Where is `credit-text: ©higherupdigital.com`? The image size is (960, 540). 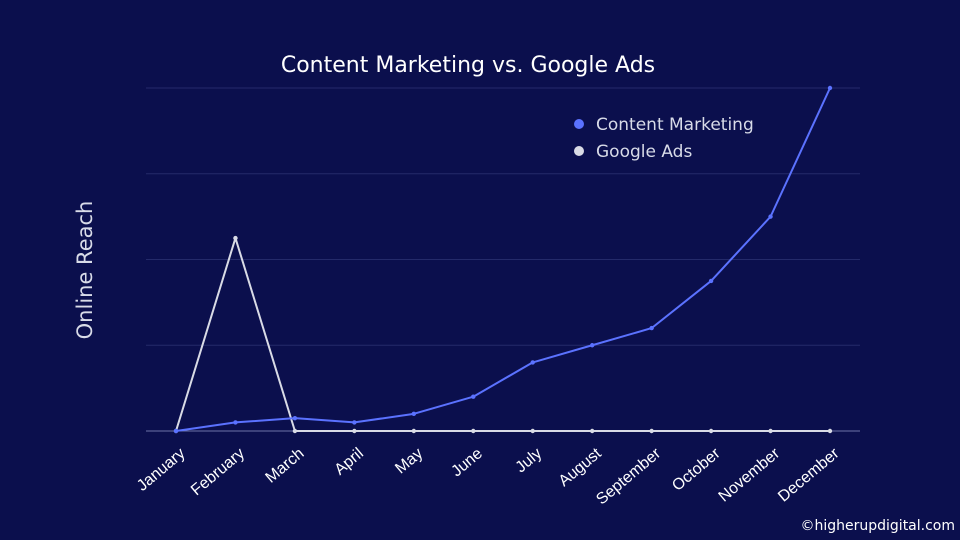
credit-text: ©higherupdigital.com is located at coordinates (877, 526).